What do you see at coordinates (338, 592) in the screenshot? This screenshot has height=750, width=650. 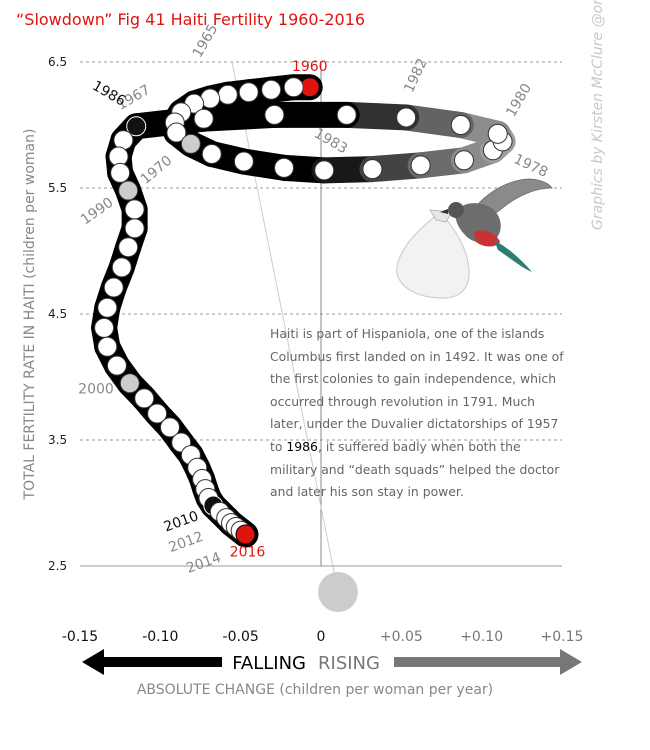 I see `pendulum-bob` at bounding box center [338, 592].